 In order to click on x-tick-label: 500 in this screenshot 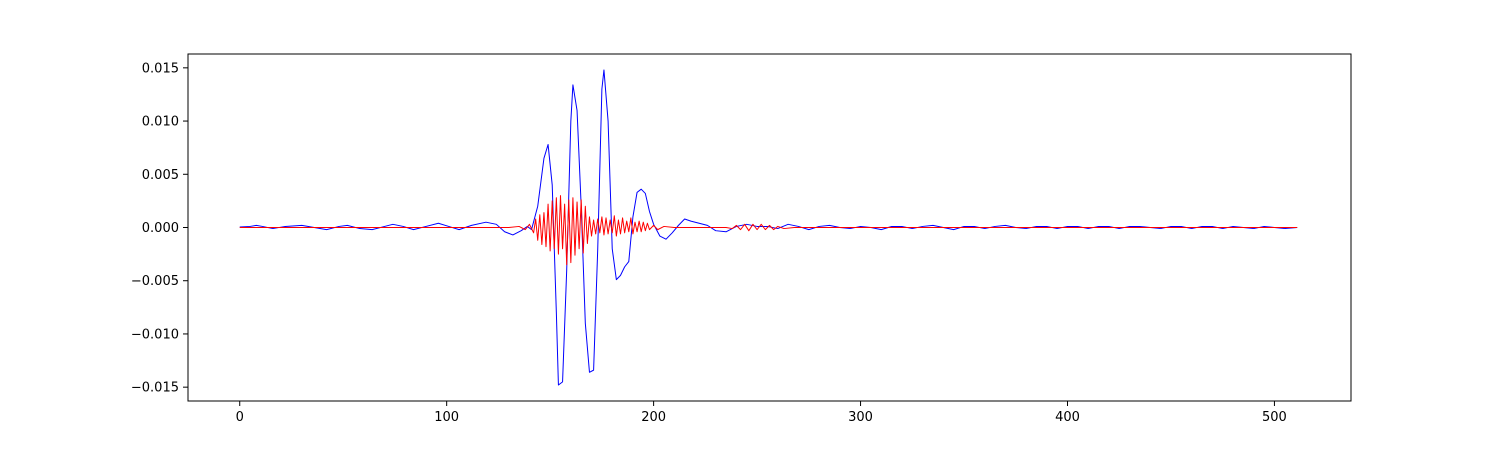, I will do `click(1274, 417)`.